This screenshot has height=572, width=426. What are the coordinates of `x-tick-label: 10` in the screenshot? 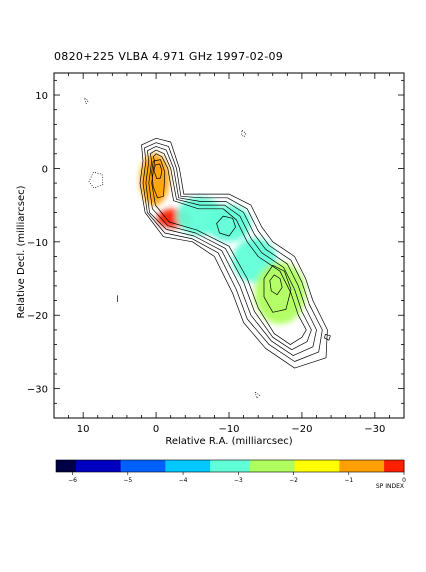 It's located at (83, 429).